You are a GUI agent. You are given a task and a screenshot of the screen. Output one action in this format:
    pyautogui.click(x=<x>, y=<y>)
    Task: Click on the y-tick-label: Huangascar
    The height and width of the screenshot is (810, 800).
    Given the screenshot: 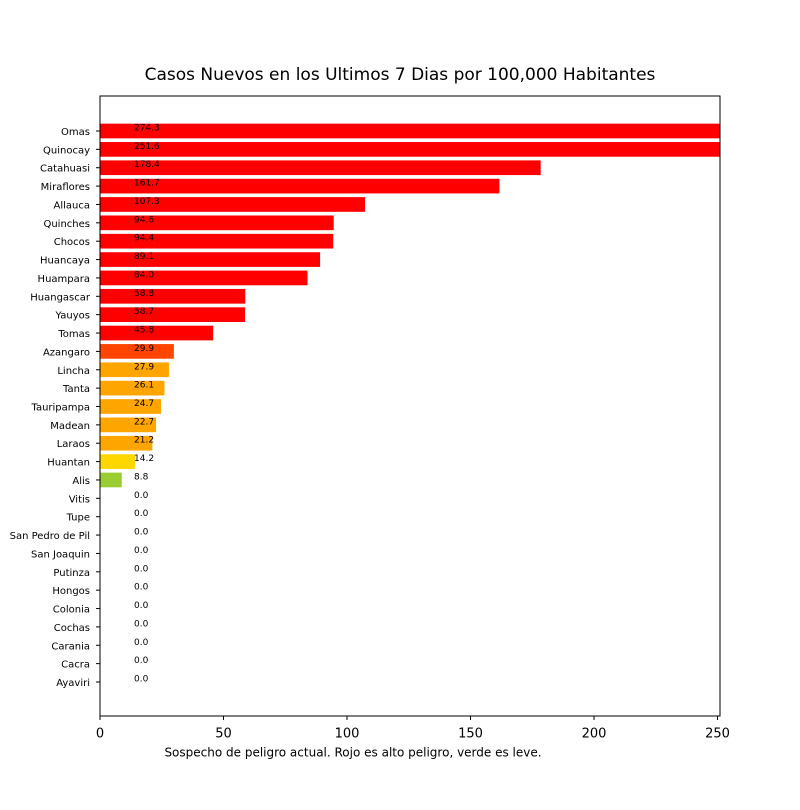 What is the action you would take?
    pyautogui.click(x=60, y=297)
    